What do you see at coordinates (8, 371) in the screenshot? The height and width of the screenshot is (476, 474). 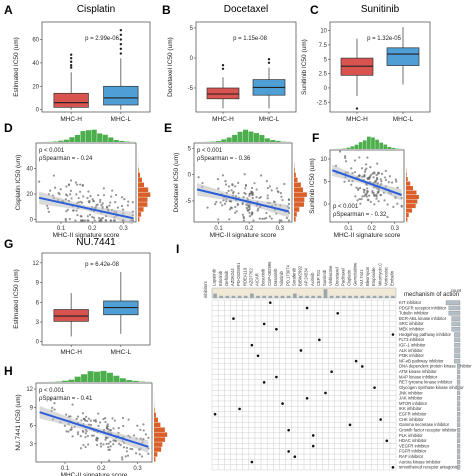 I see `panel-label-H: H` at bounding box center [8, 371].